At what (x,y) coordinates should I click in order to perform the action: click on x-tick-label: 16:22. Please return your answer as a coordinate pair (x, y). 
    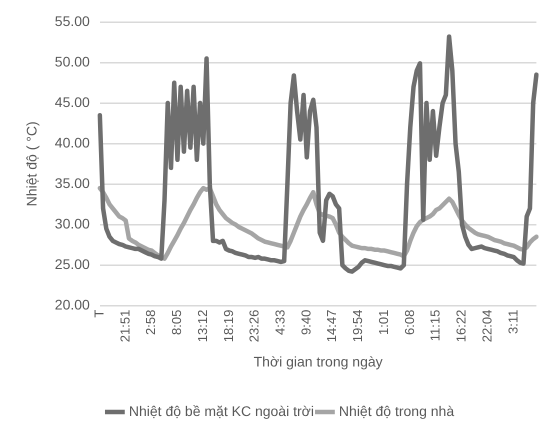
    Looking at the image, I should click on (461, 326).